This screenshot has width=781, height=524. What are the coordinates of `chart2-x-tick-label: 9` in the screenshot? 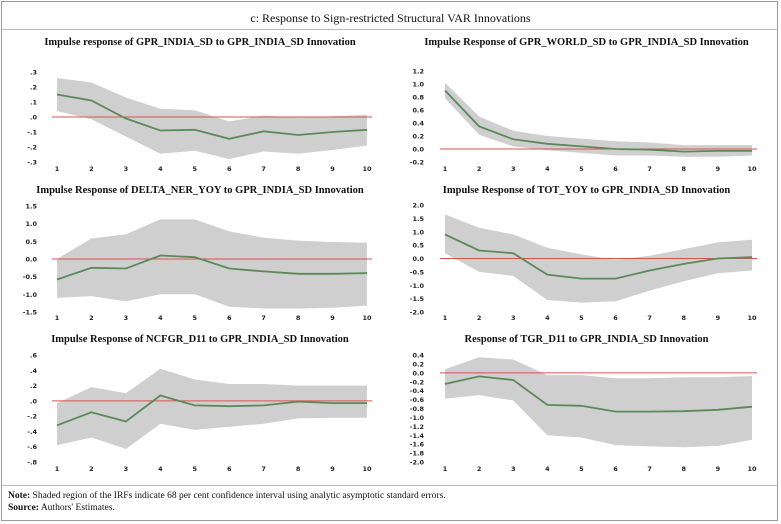 It's located at (718, 169).